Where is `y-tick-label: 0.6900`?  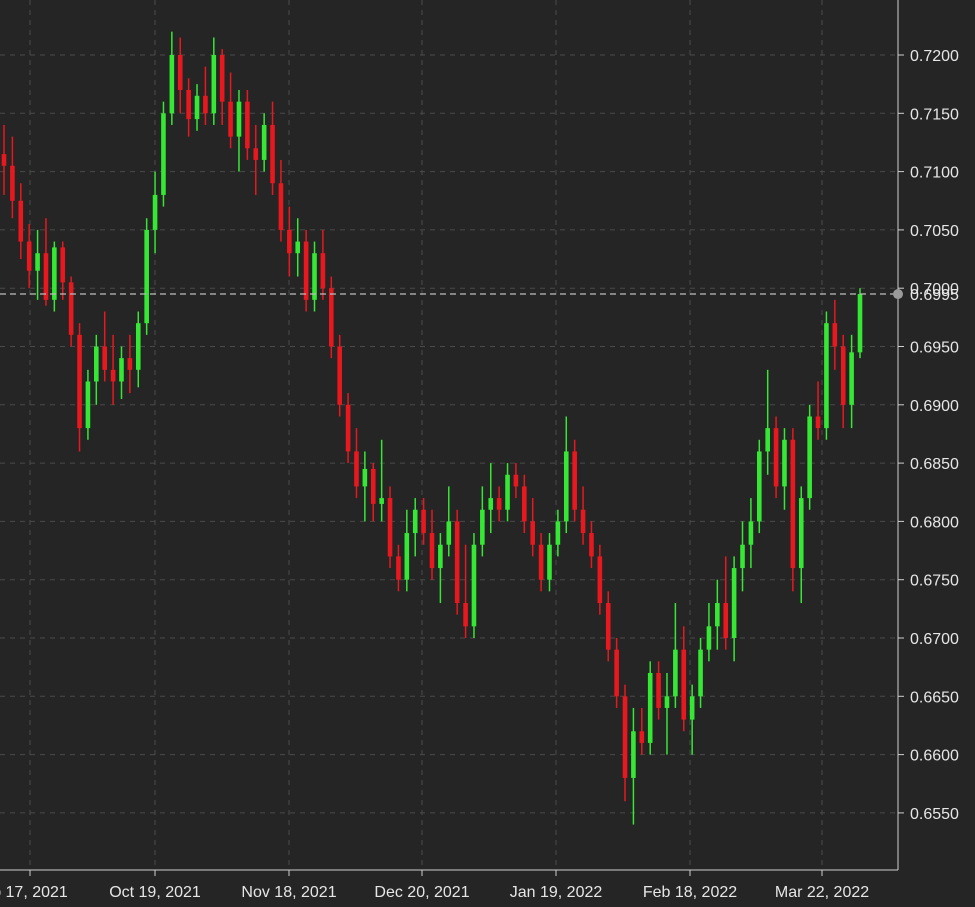
y-tick-label: 0.6900 is located at coordinates (934, 406).